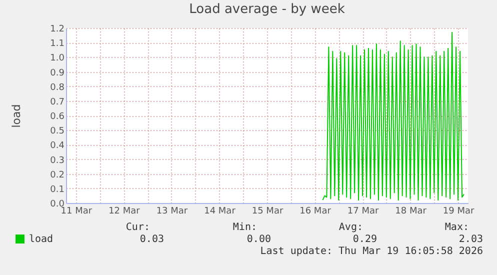 The image size is (497, 275). I want to click on legend-label: load, so click(41, 239).